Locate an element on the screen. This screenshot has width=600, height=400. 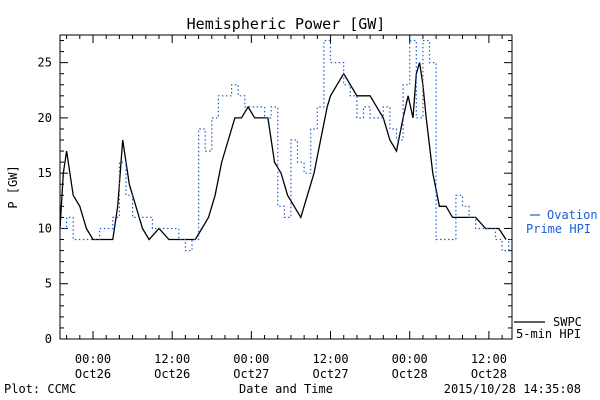
plot-timestamp: 2015/10/28 14:35:08 is located at coordinates (512, 389).